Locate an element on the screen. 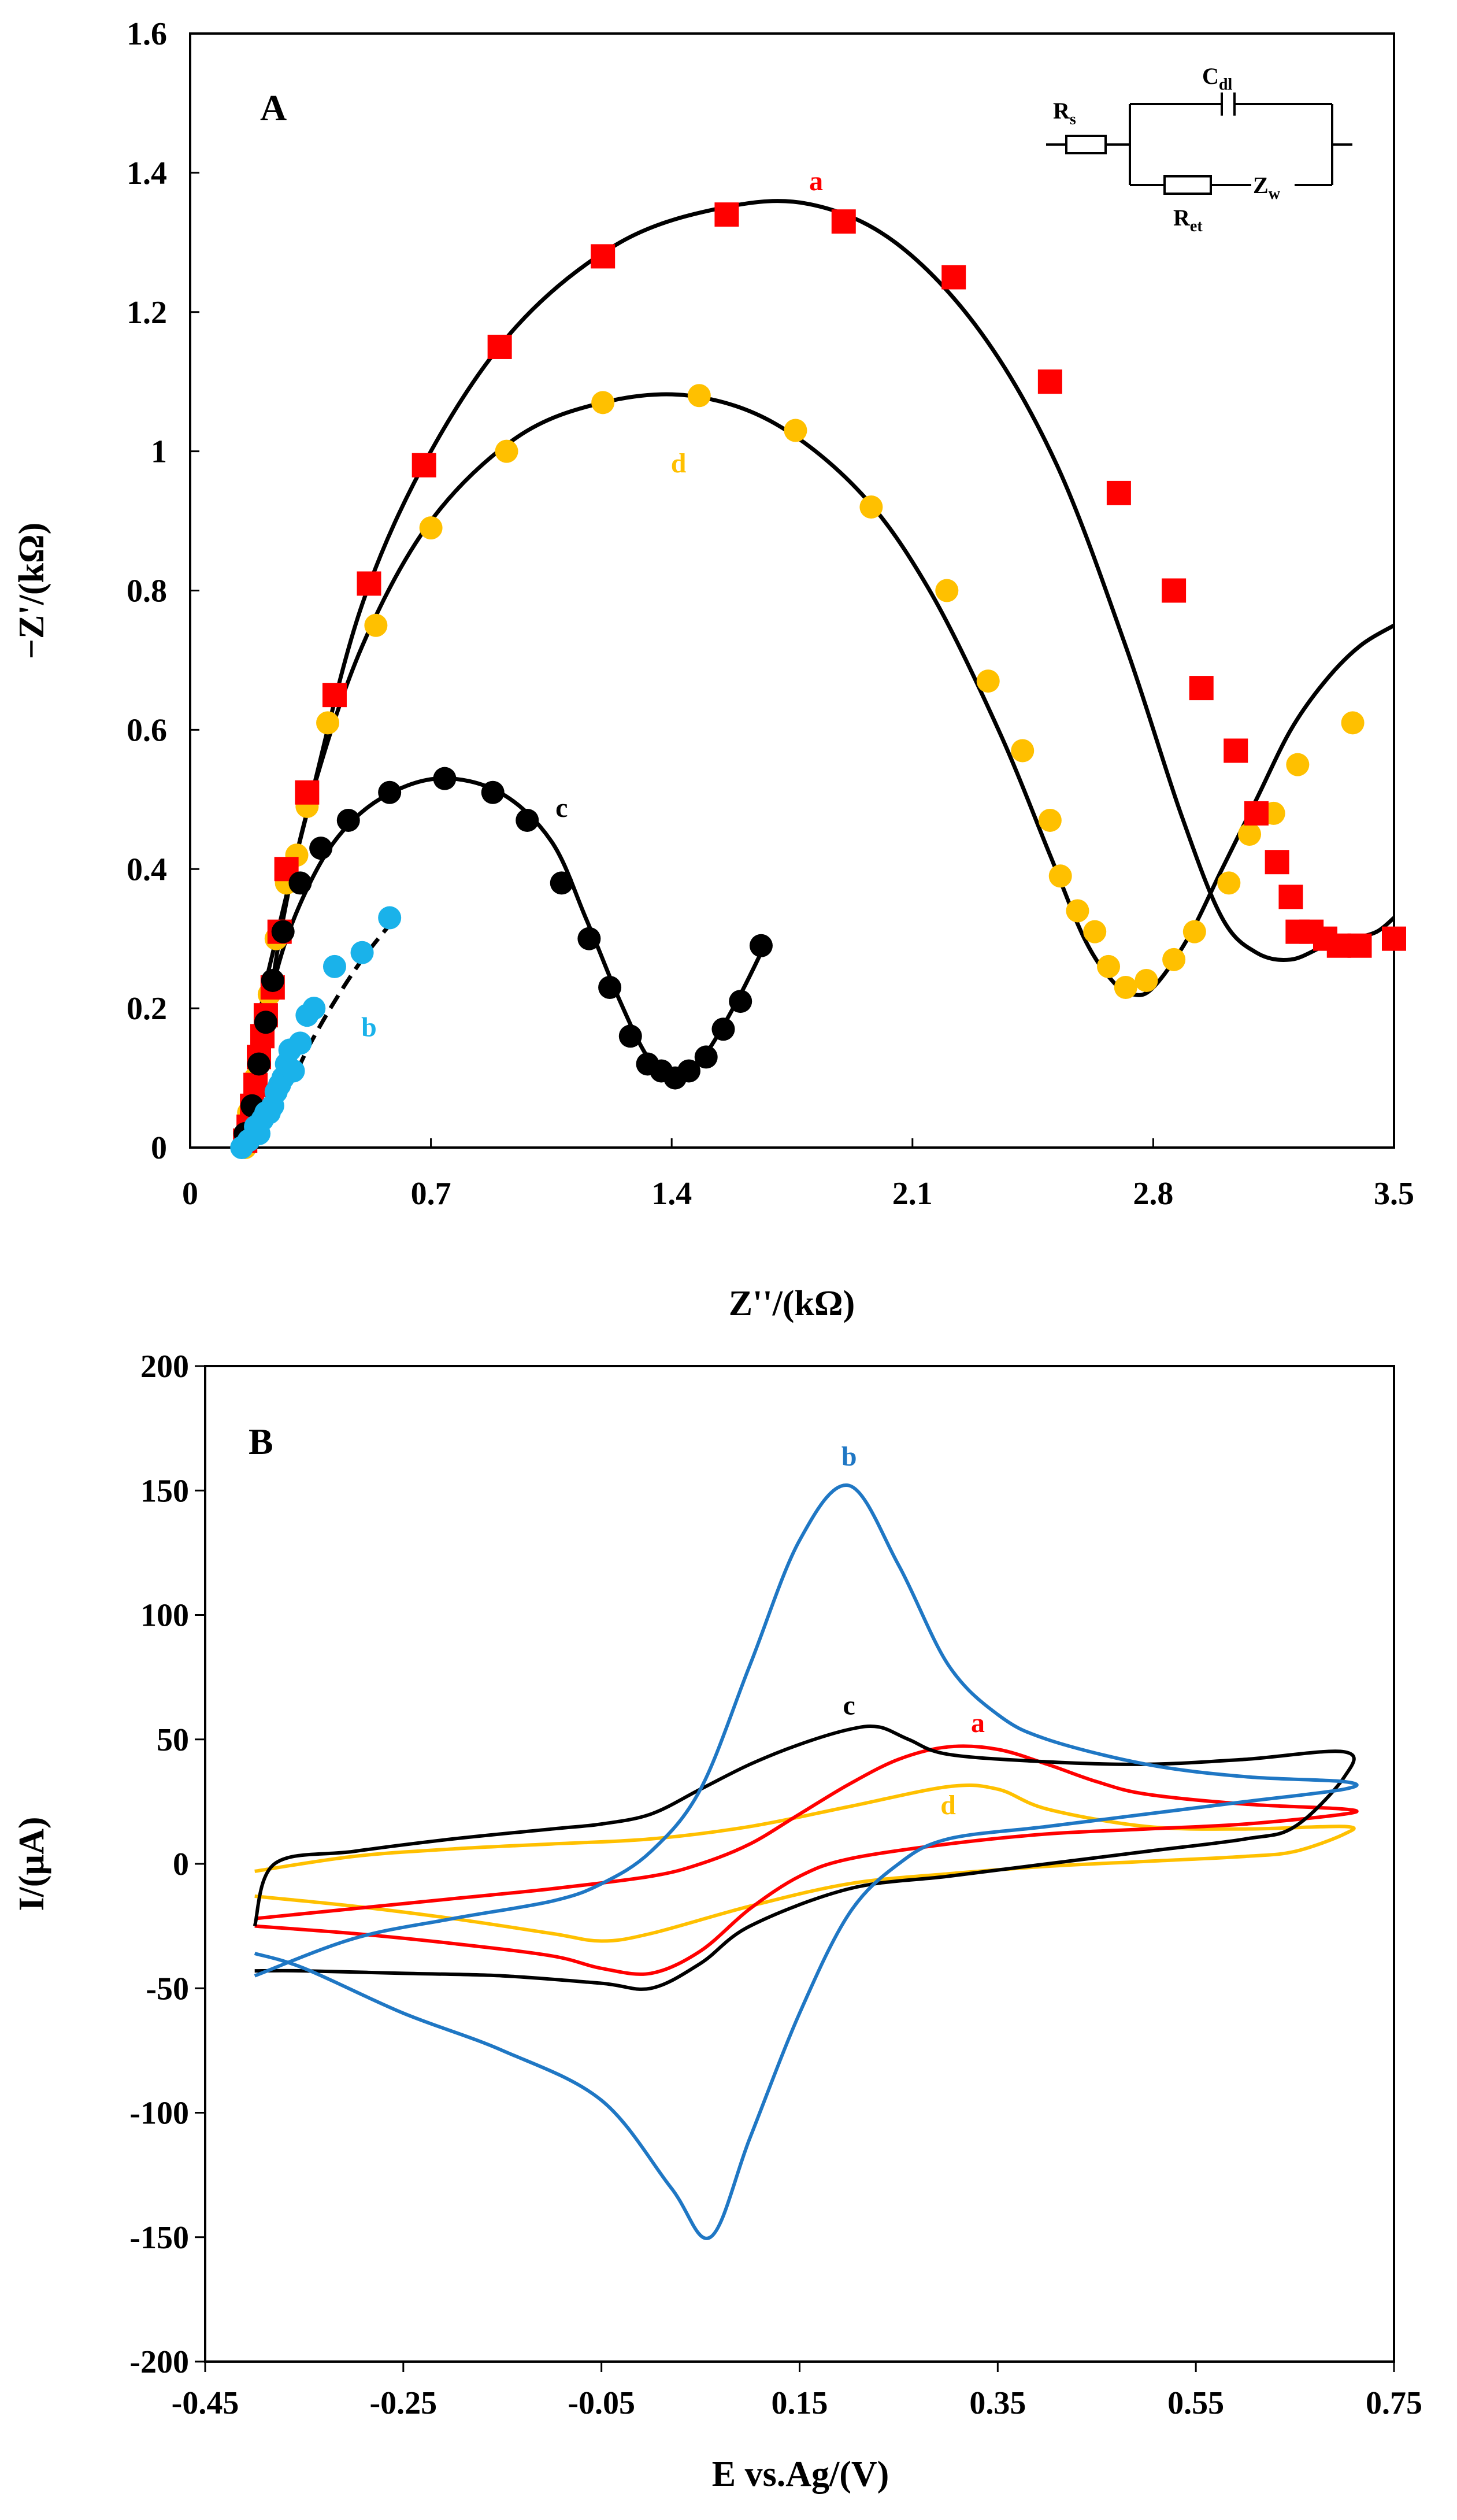  circuit-cdl-sub: dl is located at coordinates (1226, 85).